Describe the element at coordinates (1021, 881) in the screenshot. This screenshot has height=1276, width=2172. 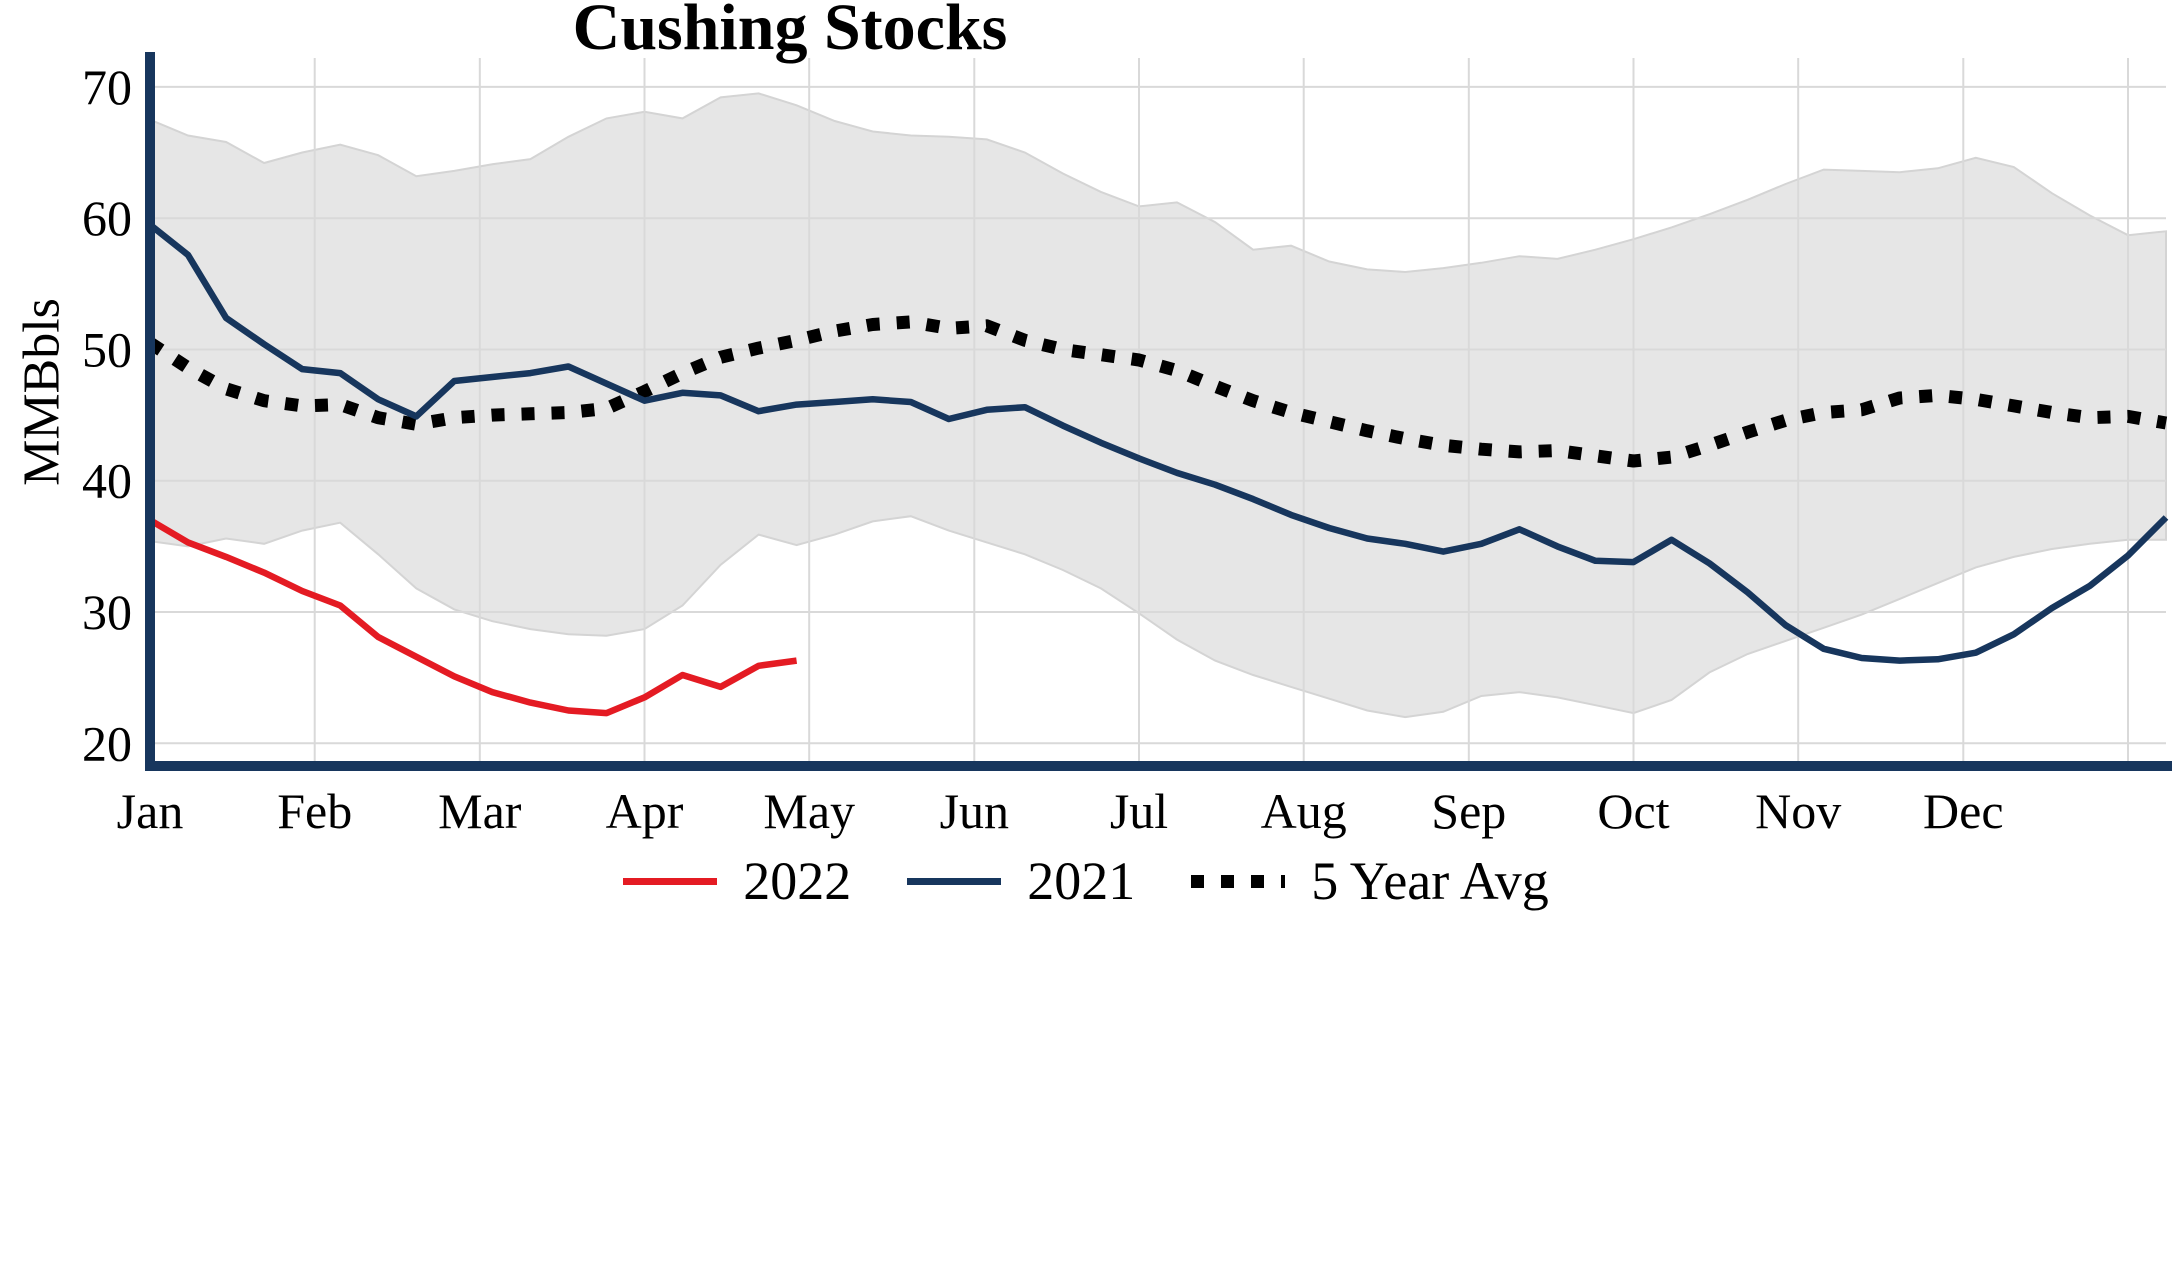
I see `legend-item-2021: 2021` at that location.